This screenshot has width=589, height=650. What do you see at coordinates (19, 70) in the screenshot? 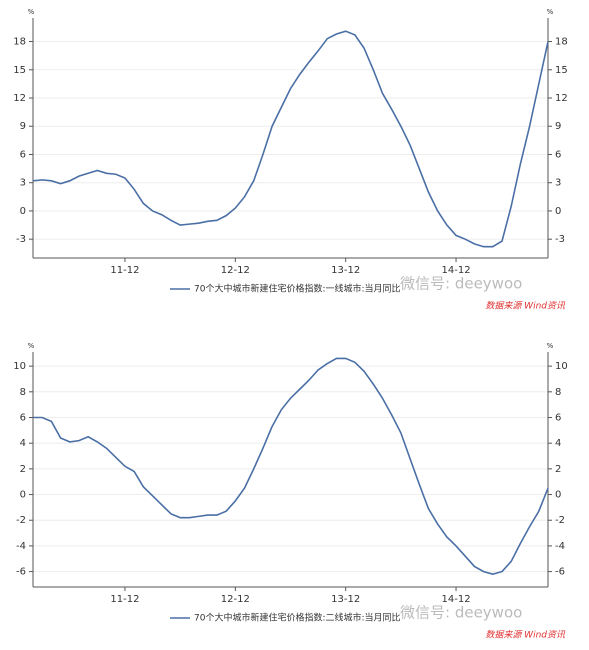
I see `y-tick-label: 15` at bounding box center [19, 70].